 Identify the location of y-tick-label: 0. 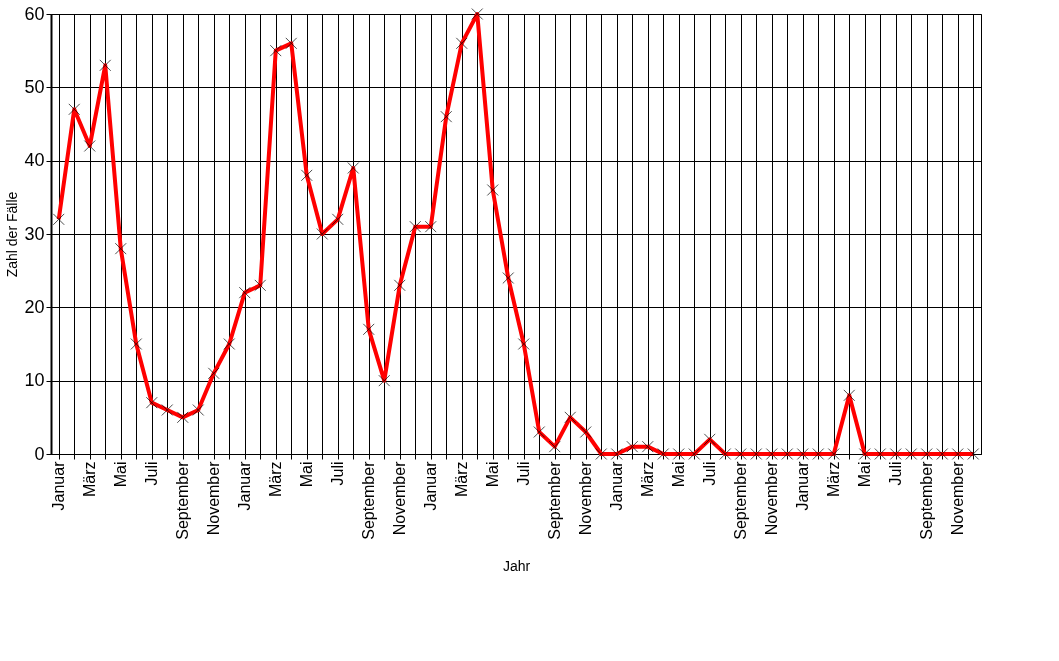
(39, 453).